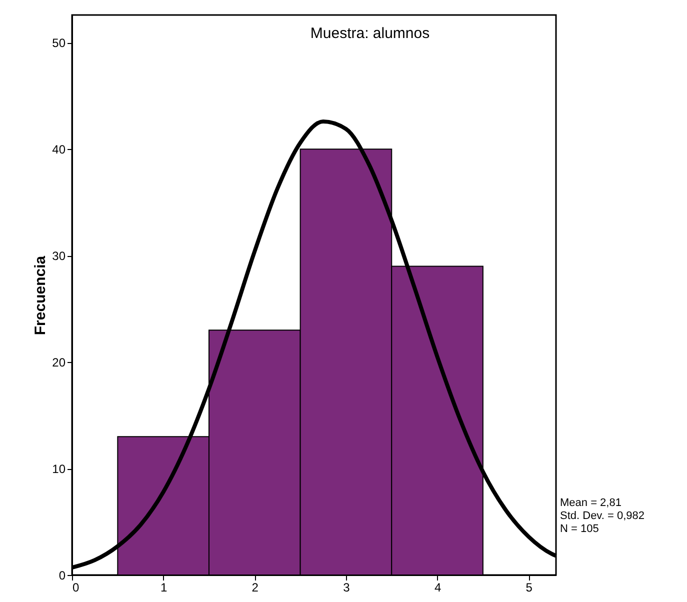 This screenshot has height=602, width=687. Describe the element at coordinates (438, 587) in the screenshot. I see `x-tick-label: 4` at that location.